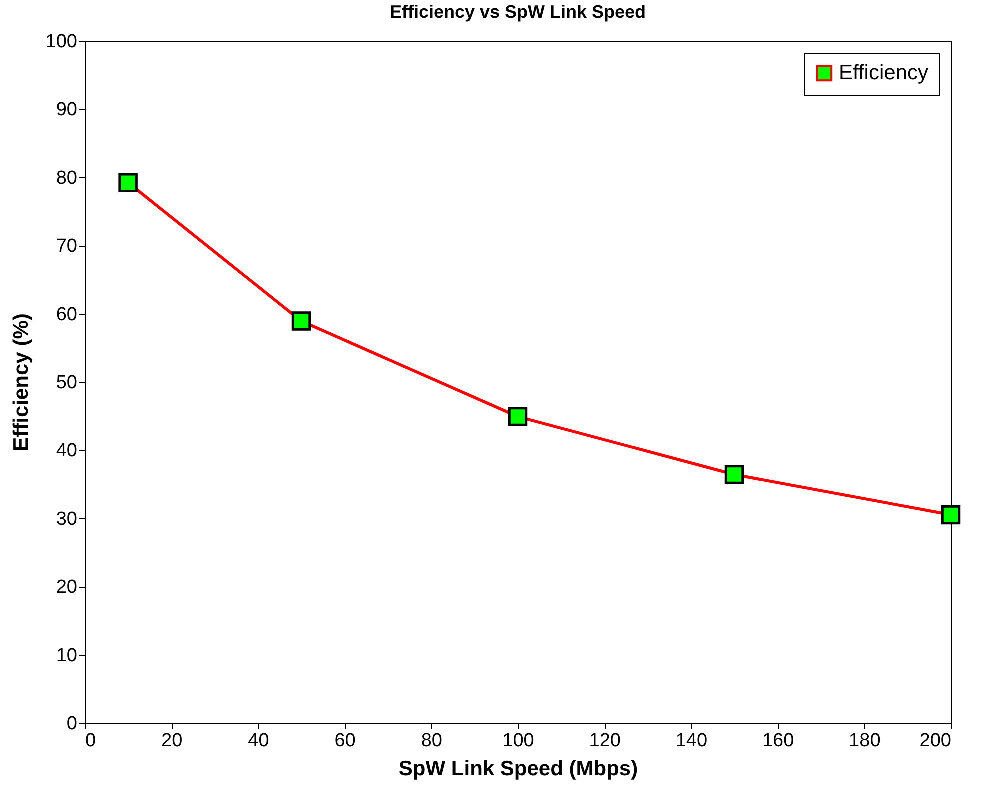 The height and width of the screenshot is (802, 993). What do you see at coordinates (345, 741) in the screenshot?
I see `x-tick-label: 60` at bounding box center [345, 741].